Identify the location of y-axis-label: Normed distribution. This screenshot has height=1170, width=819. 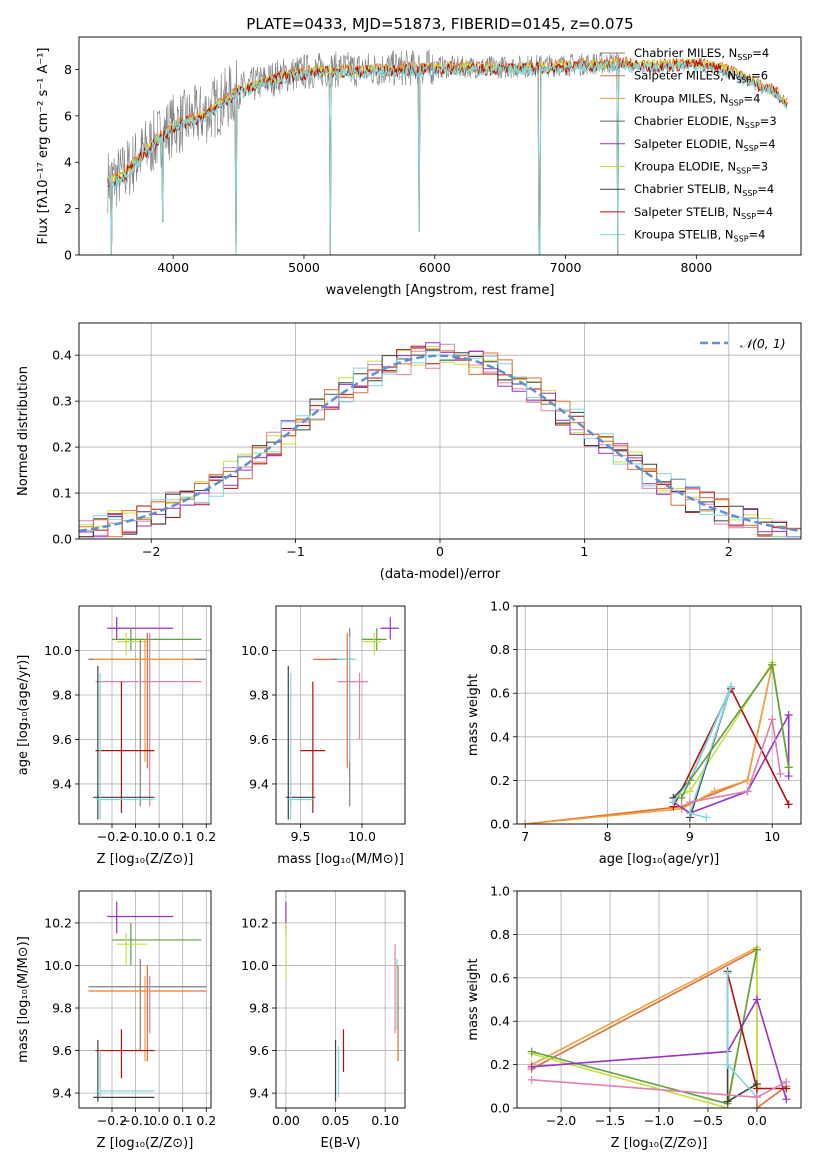
(23, 431).